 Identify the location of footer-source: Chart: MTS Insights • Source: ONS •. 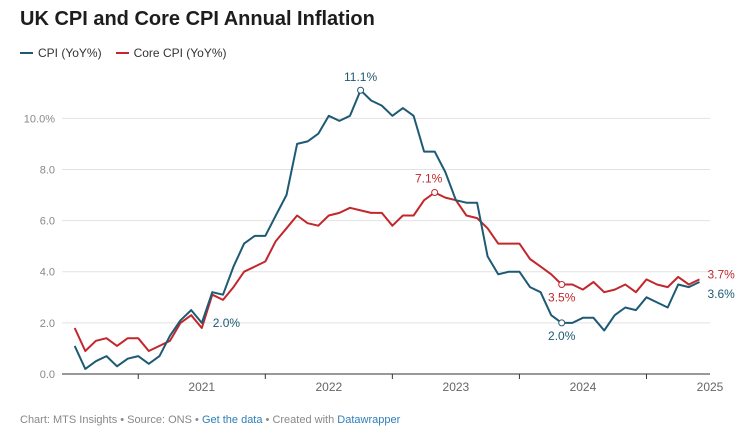
(111, 420).